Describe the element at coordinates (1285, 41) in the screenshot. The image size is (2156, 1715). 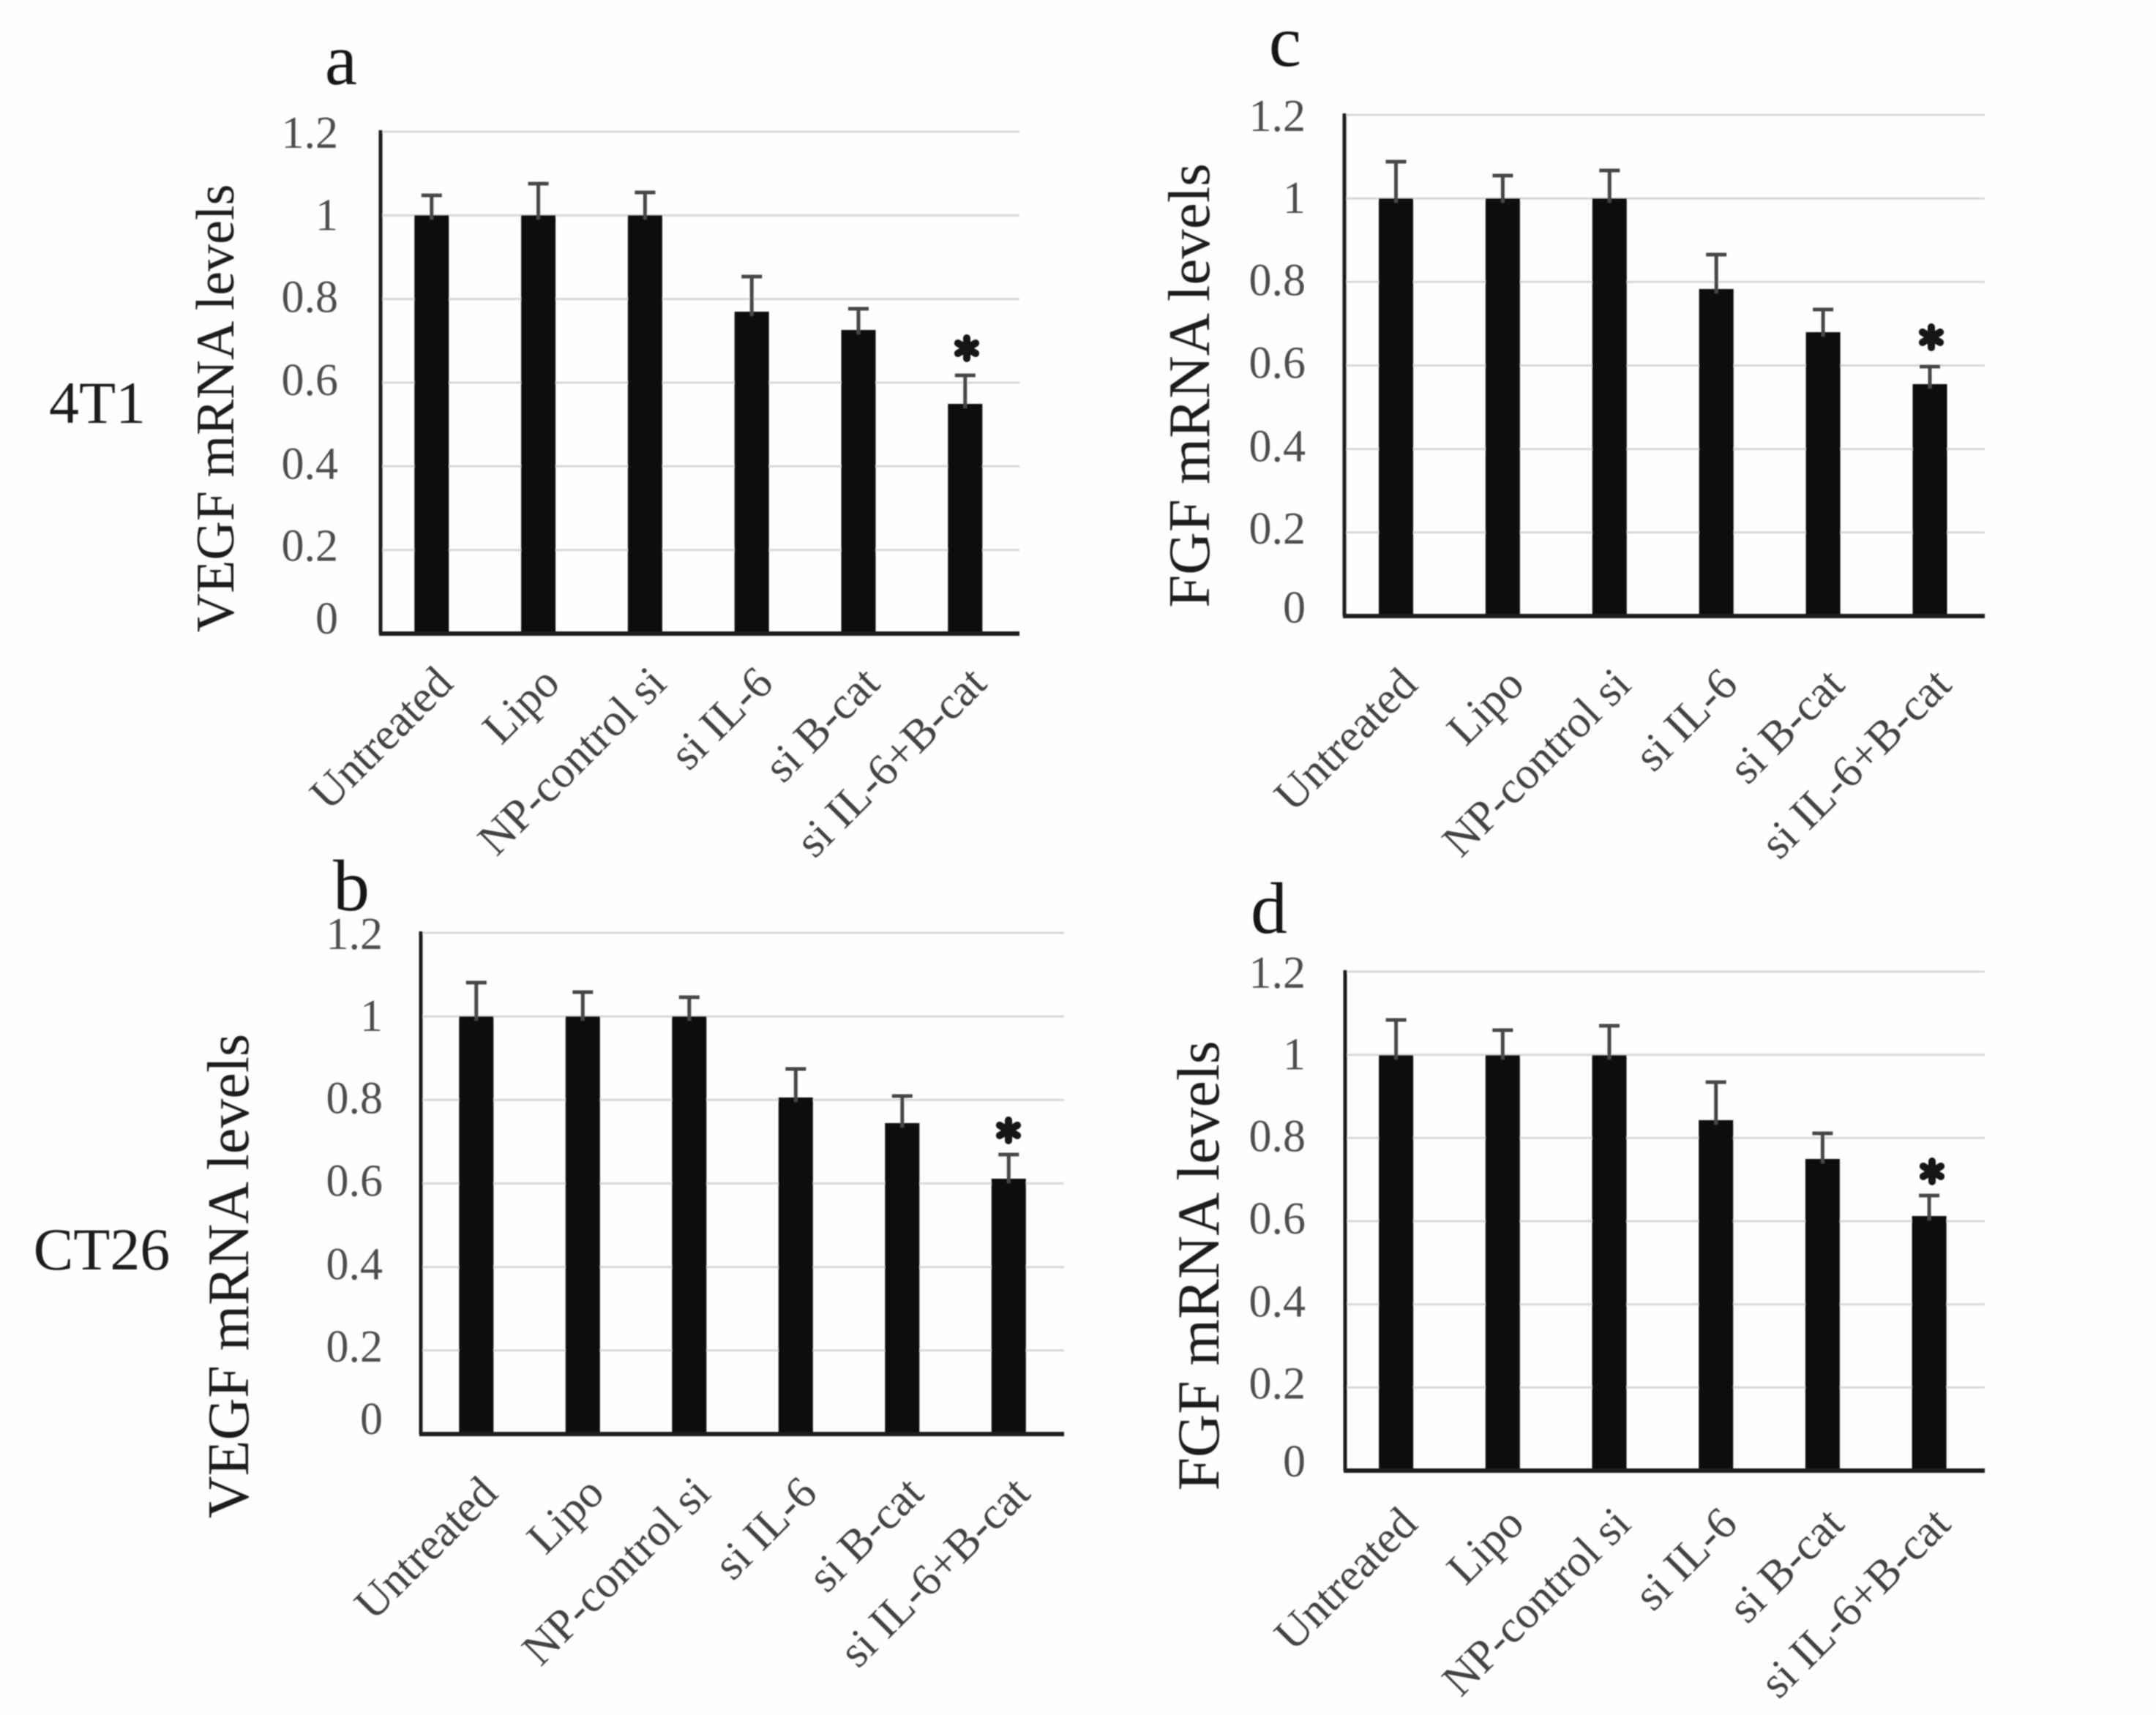
I see `svg-text: c` at that location.